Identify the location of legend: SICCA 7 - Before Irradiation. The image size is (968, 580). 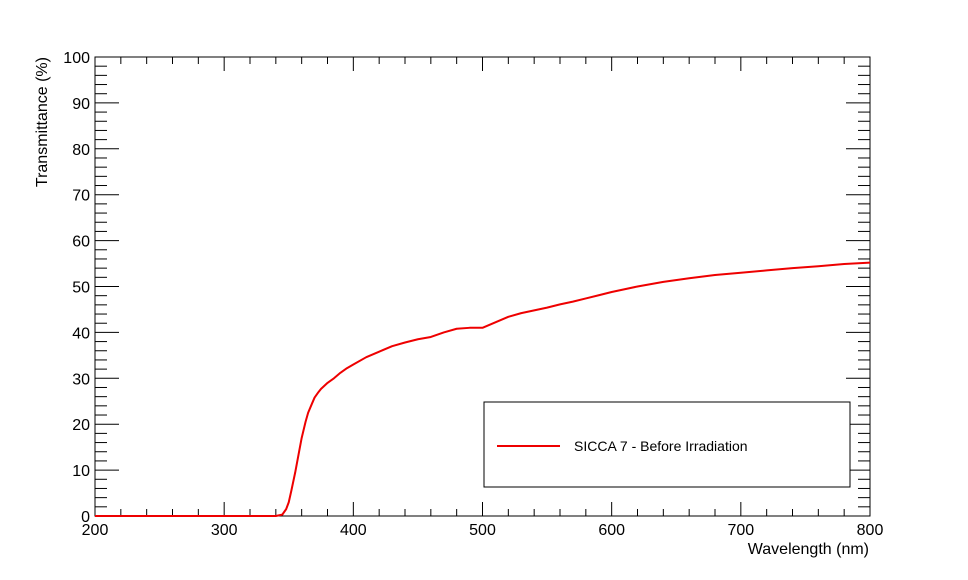
(667, 444).